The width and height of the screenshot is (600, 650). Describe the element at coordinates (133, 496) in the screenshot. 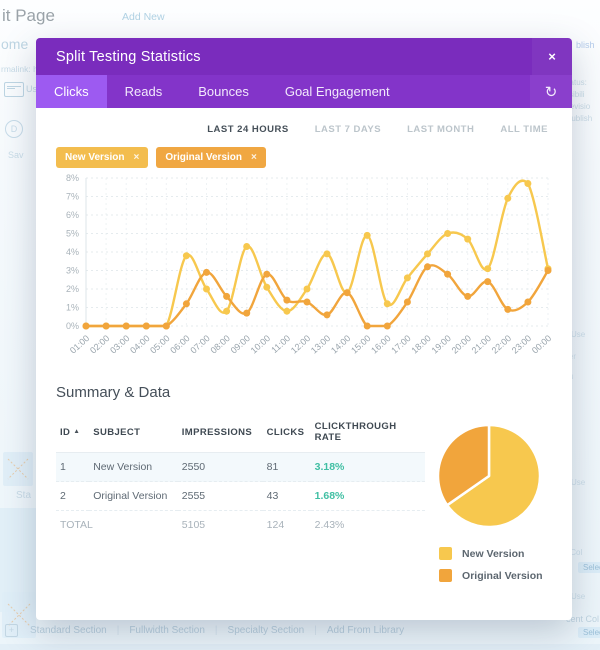

I see `cell-subject: Original Version` at that location.